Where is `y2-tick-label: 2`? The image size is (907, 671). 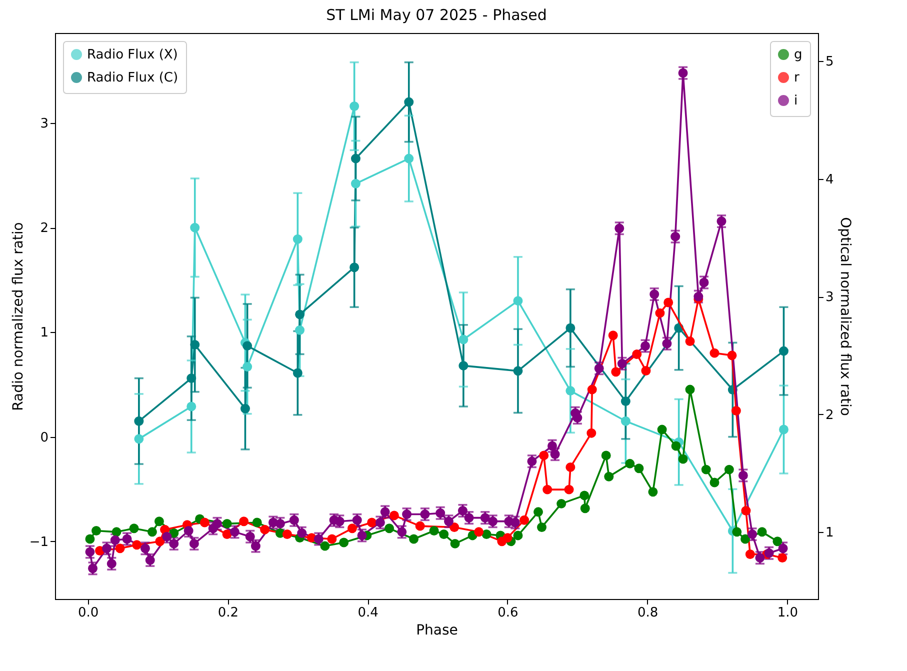
y2-tick-label: 2 is located at coordinates (830, 415).